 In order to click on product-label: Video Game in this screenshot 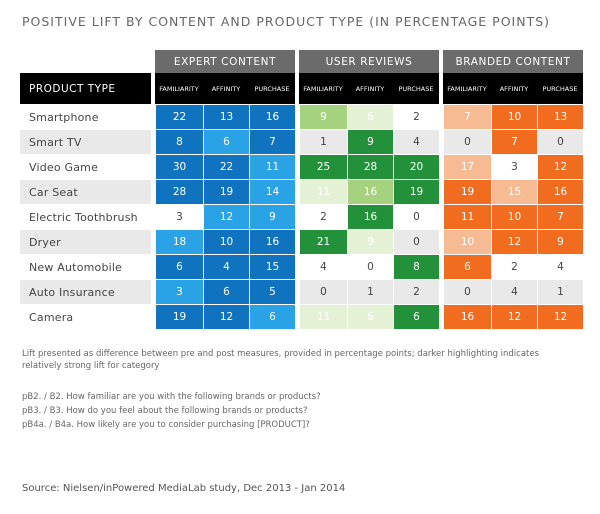, I will do `click(85, 166)`.